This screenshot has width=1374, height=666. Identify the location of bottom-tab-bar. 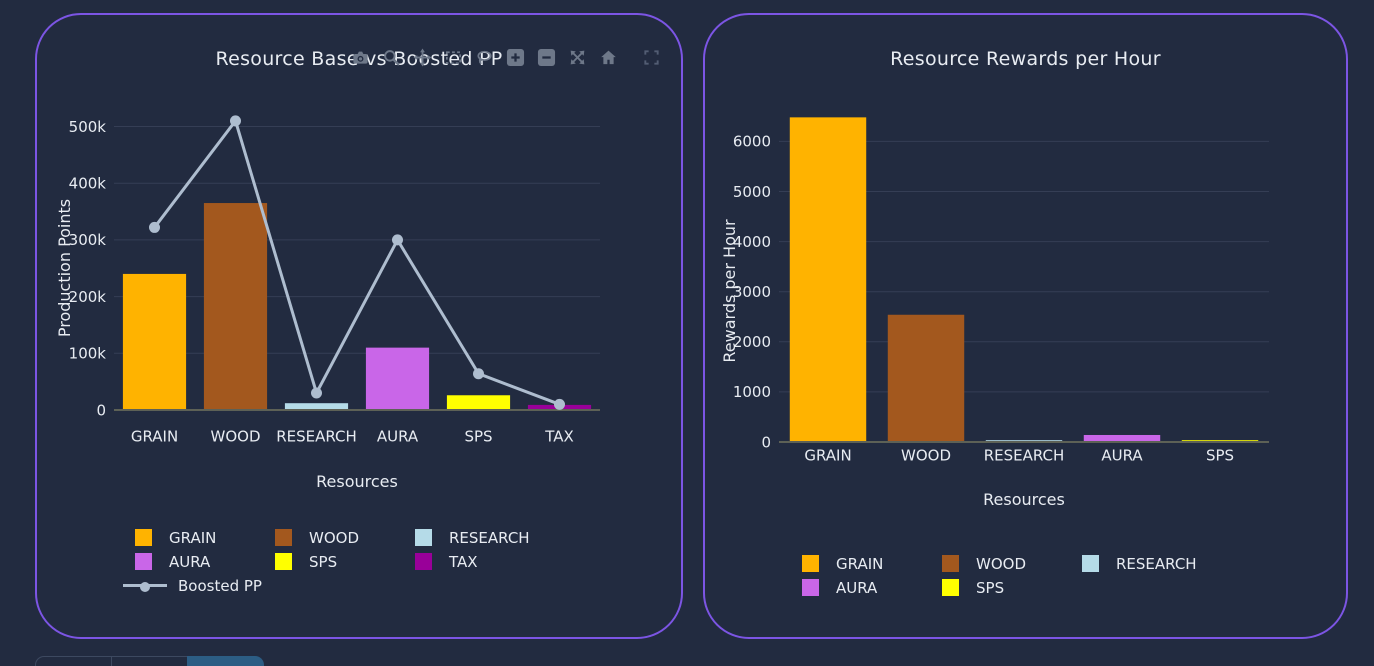
(149, 661).